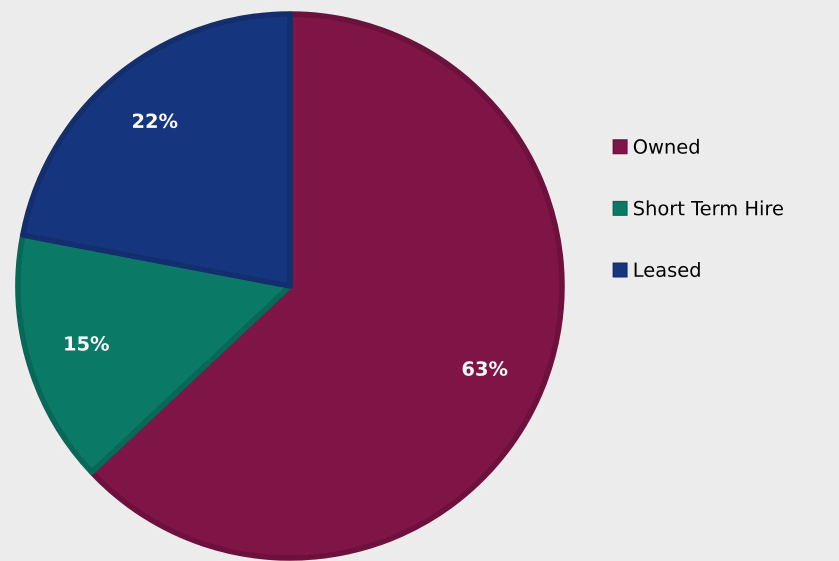 This screenshot has height=561, width=839. Describe the element at coordinates (485, 368) in the screenshot. I see `data-label: 63%` at that location.